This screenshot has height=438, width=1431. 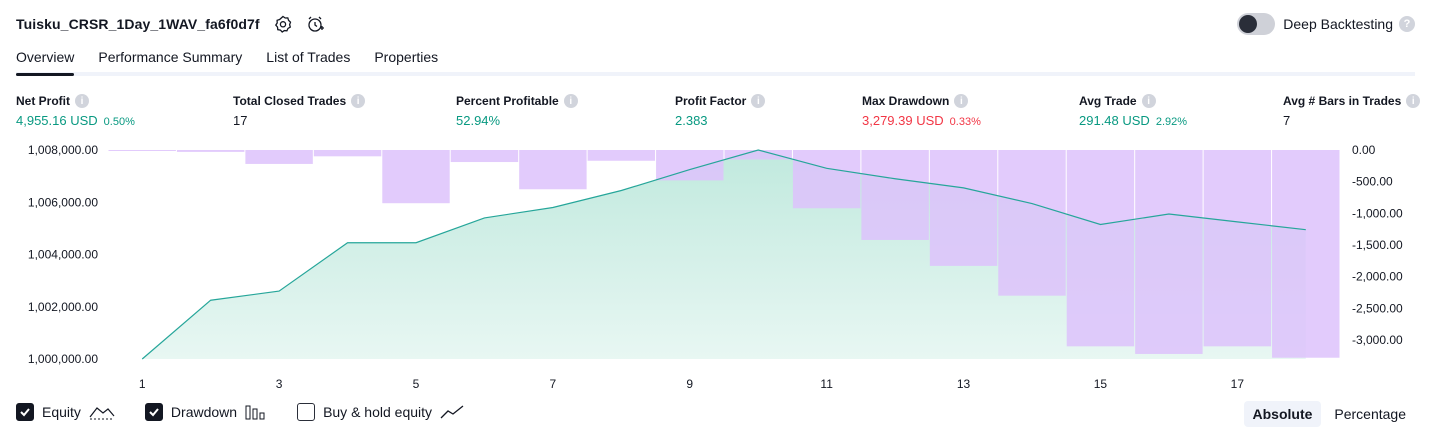 I want to click on metric-value: 17, so click(x=240, y=120).